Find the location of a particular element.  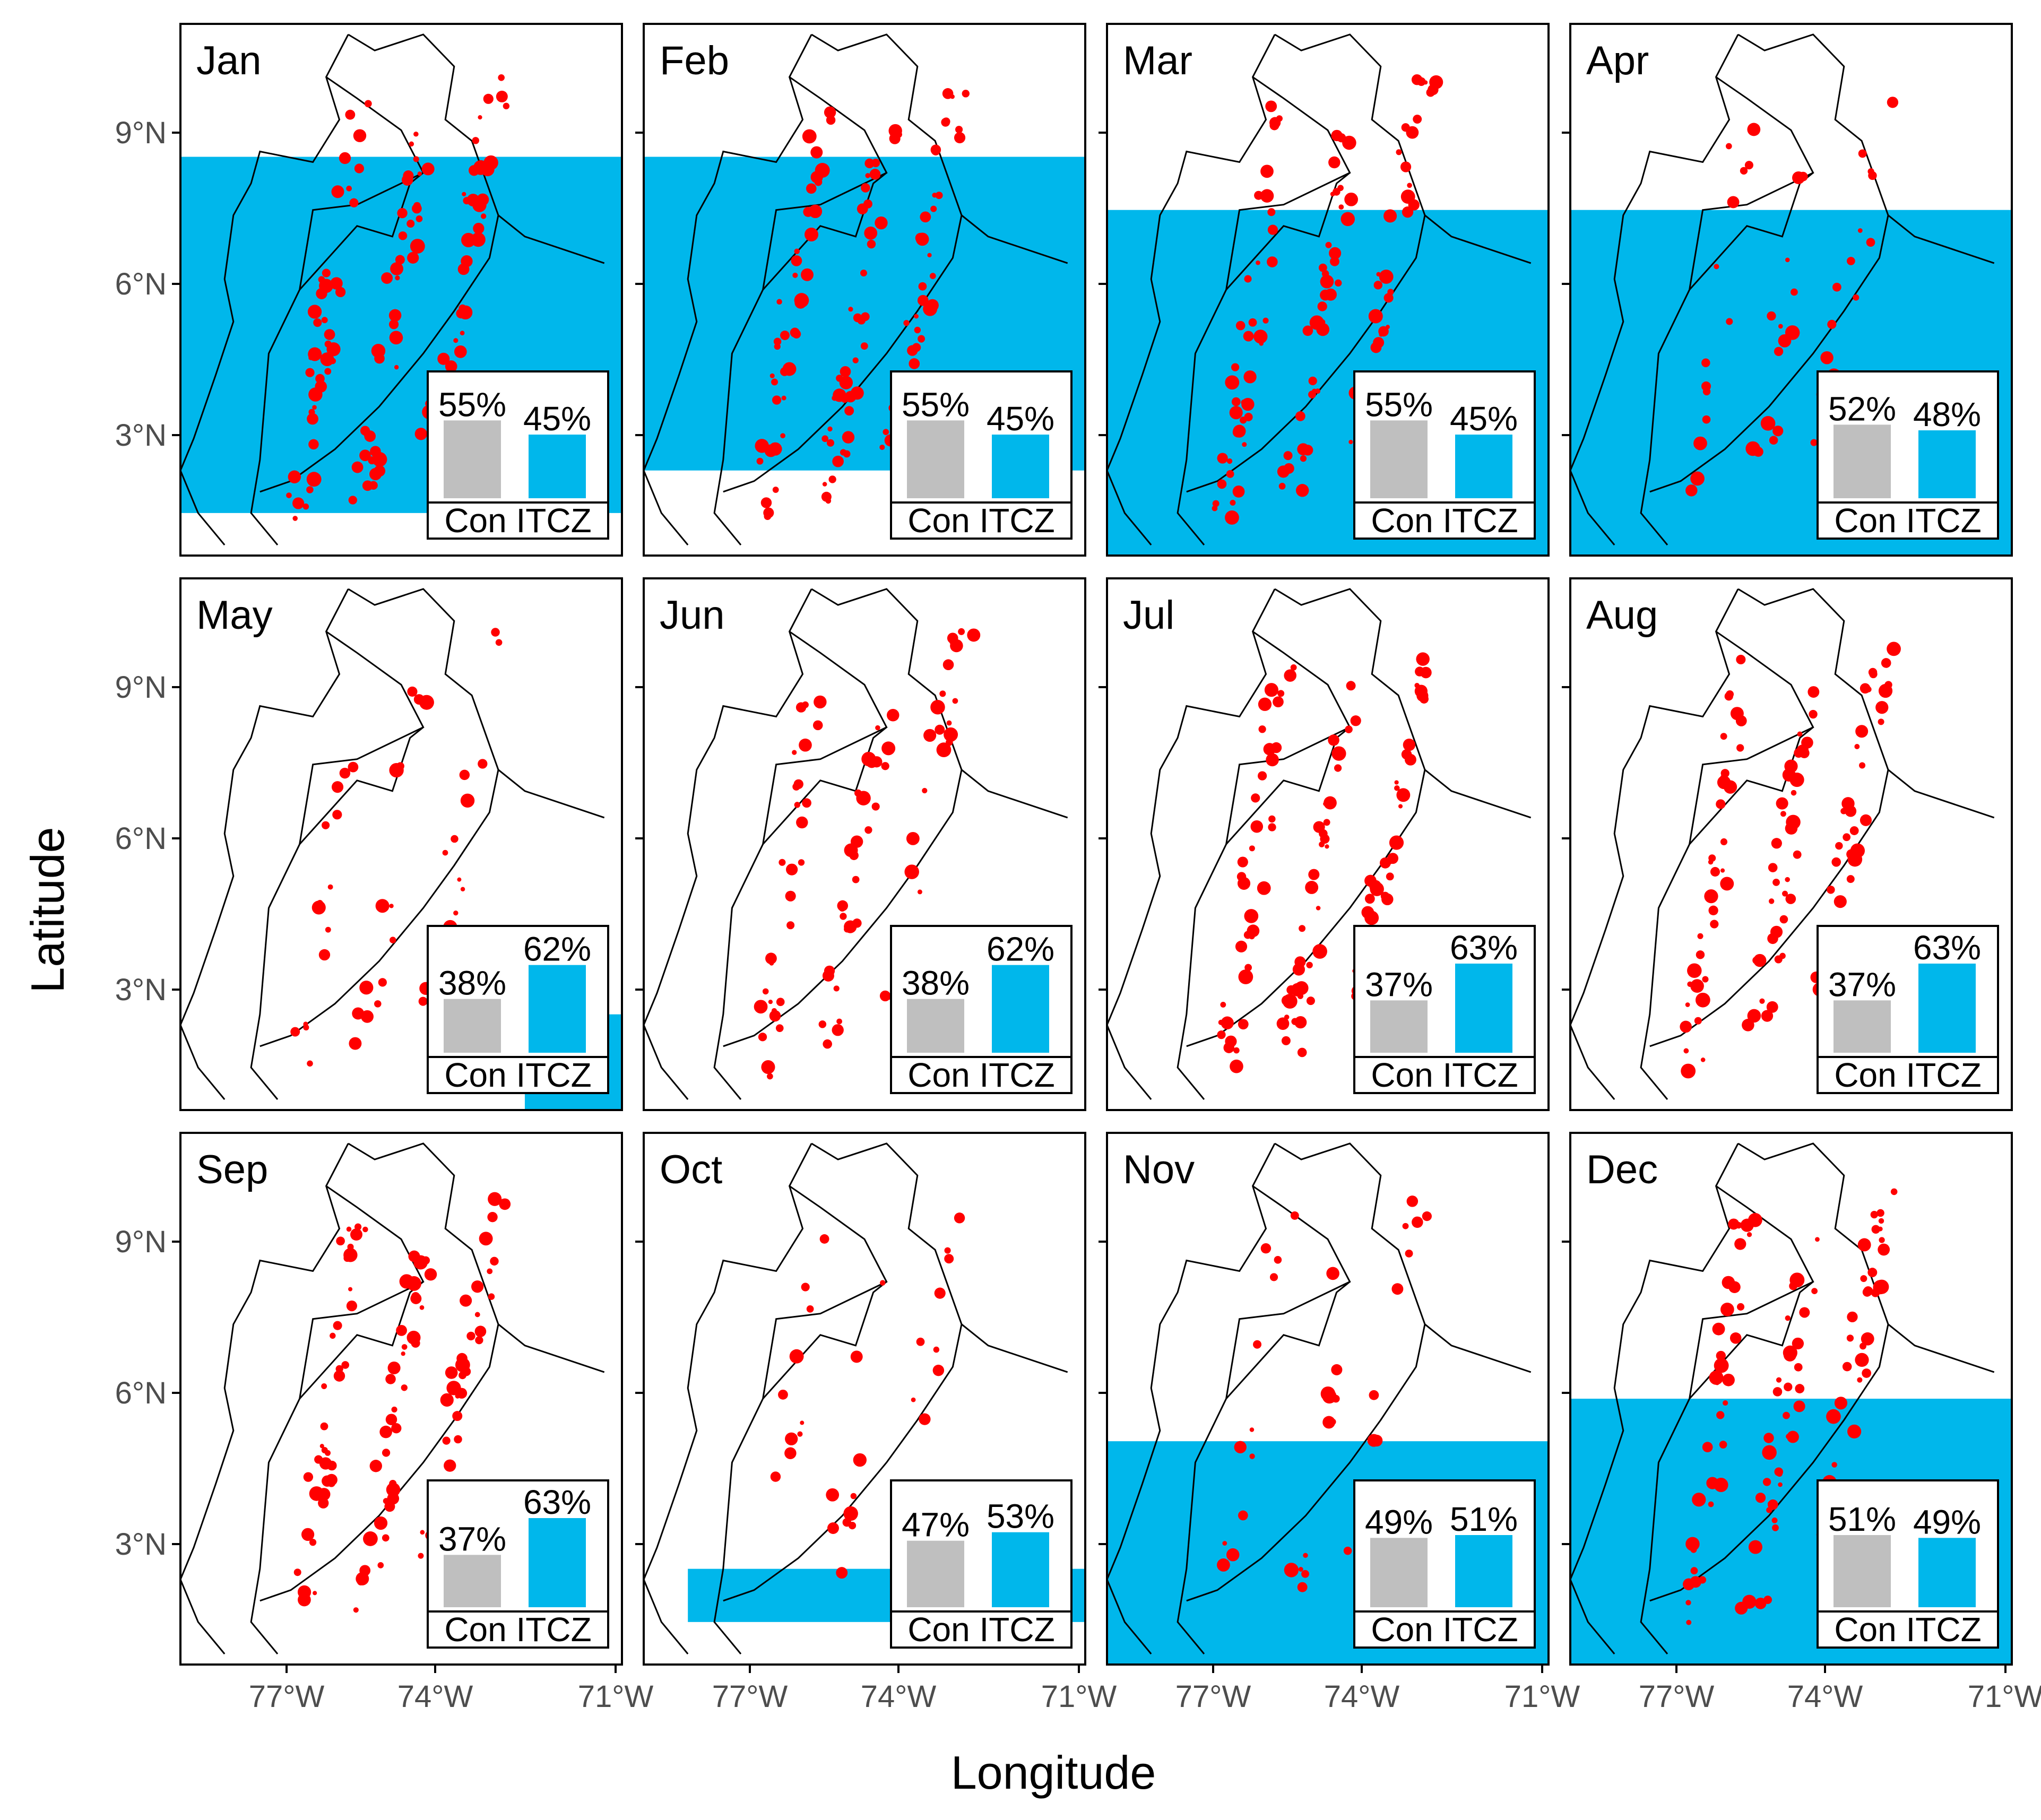

panel-month-label: Apr is located at coordinates (1617, 61).